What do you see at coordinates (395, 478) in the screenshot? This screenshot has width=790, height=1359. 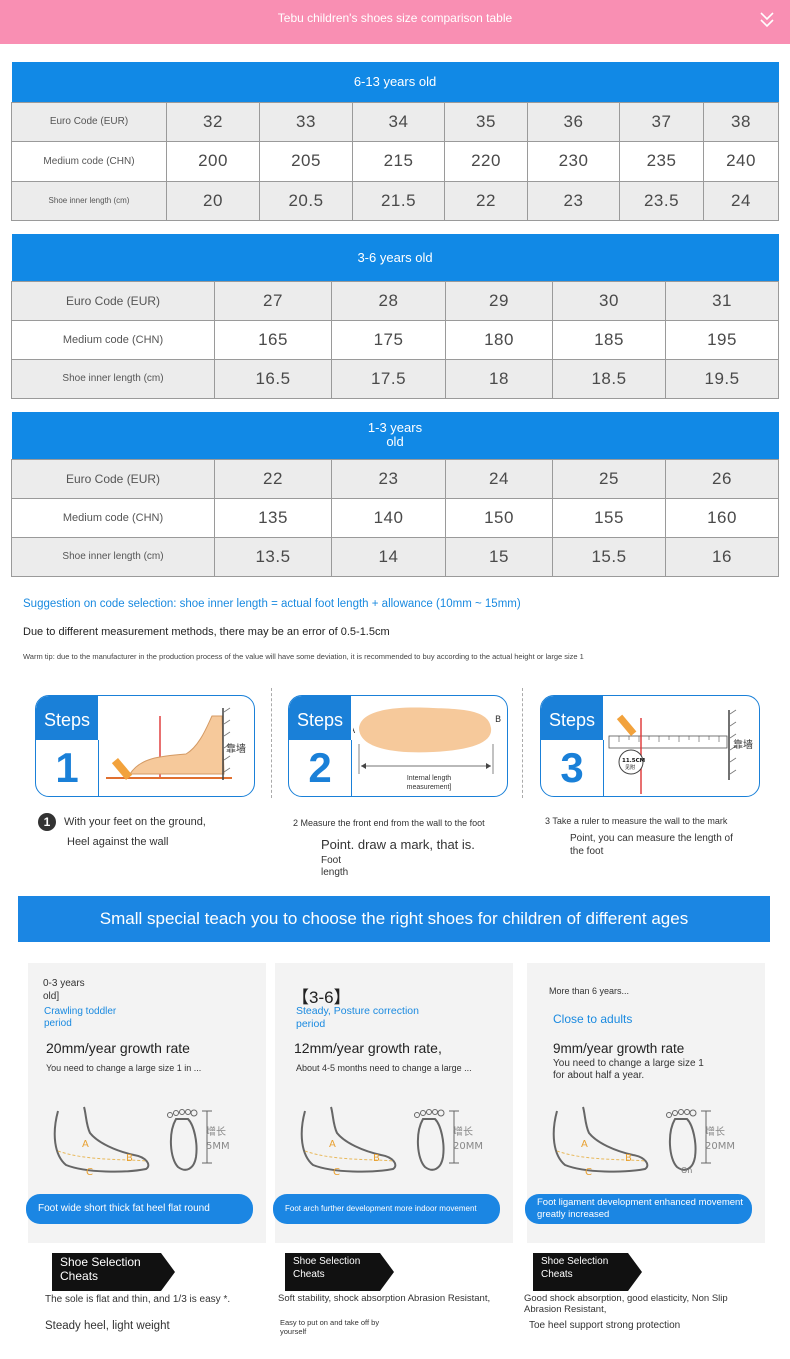 I see `table-row: Euro Code (EUR) 22 23 24 25 26` at bounding box center [395, 478].